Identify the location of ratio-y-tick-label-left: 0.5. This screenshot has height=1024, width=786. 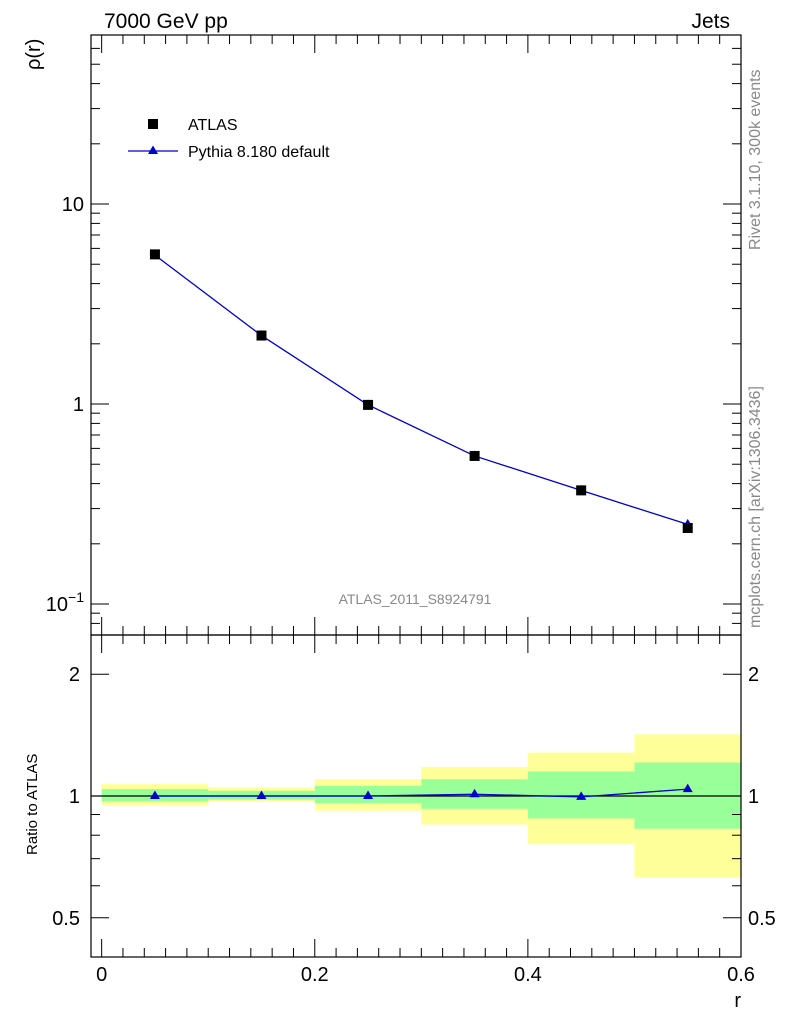
(66, 919).